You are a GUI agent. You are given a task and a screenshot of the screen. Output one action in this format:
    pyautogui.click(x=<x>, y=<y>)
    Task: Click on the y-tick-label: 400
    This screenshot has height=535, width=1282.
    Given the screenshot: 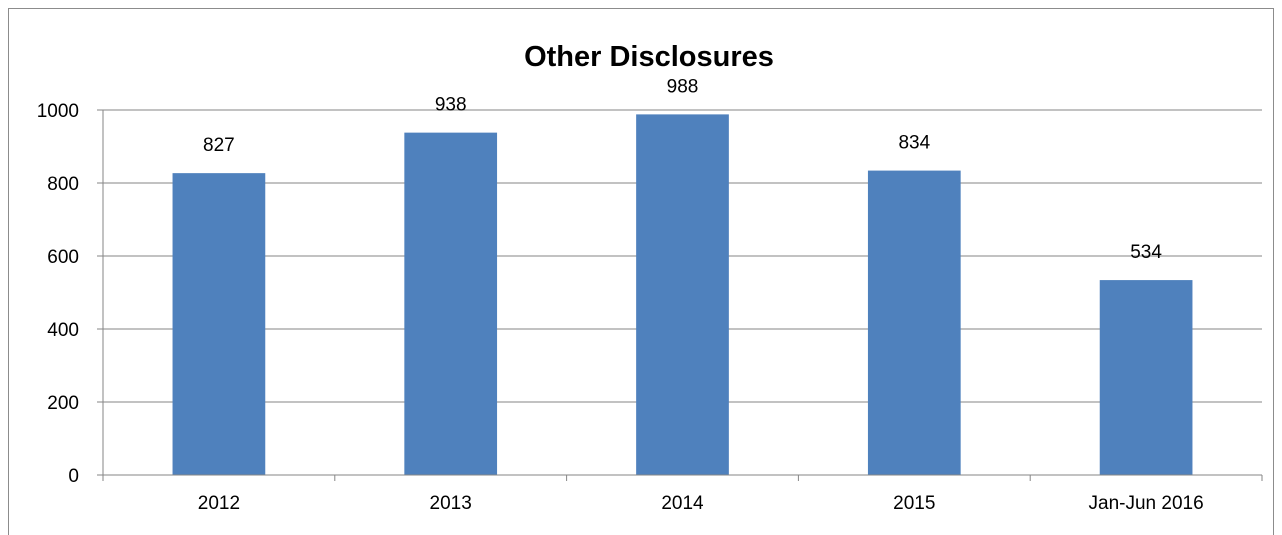 What is the action you would take?
    pyautogui.click(x=63, y=330)
    